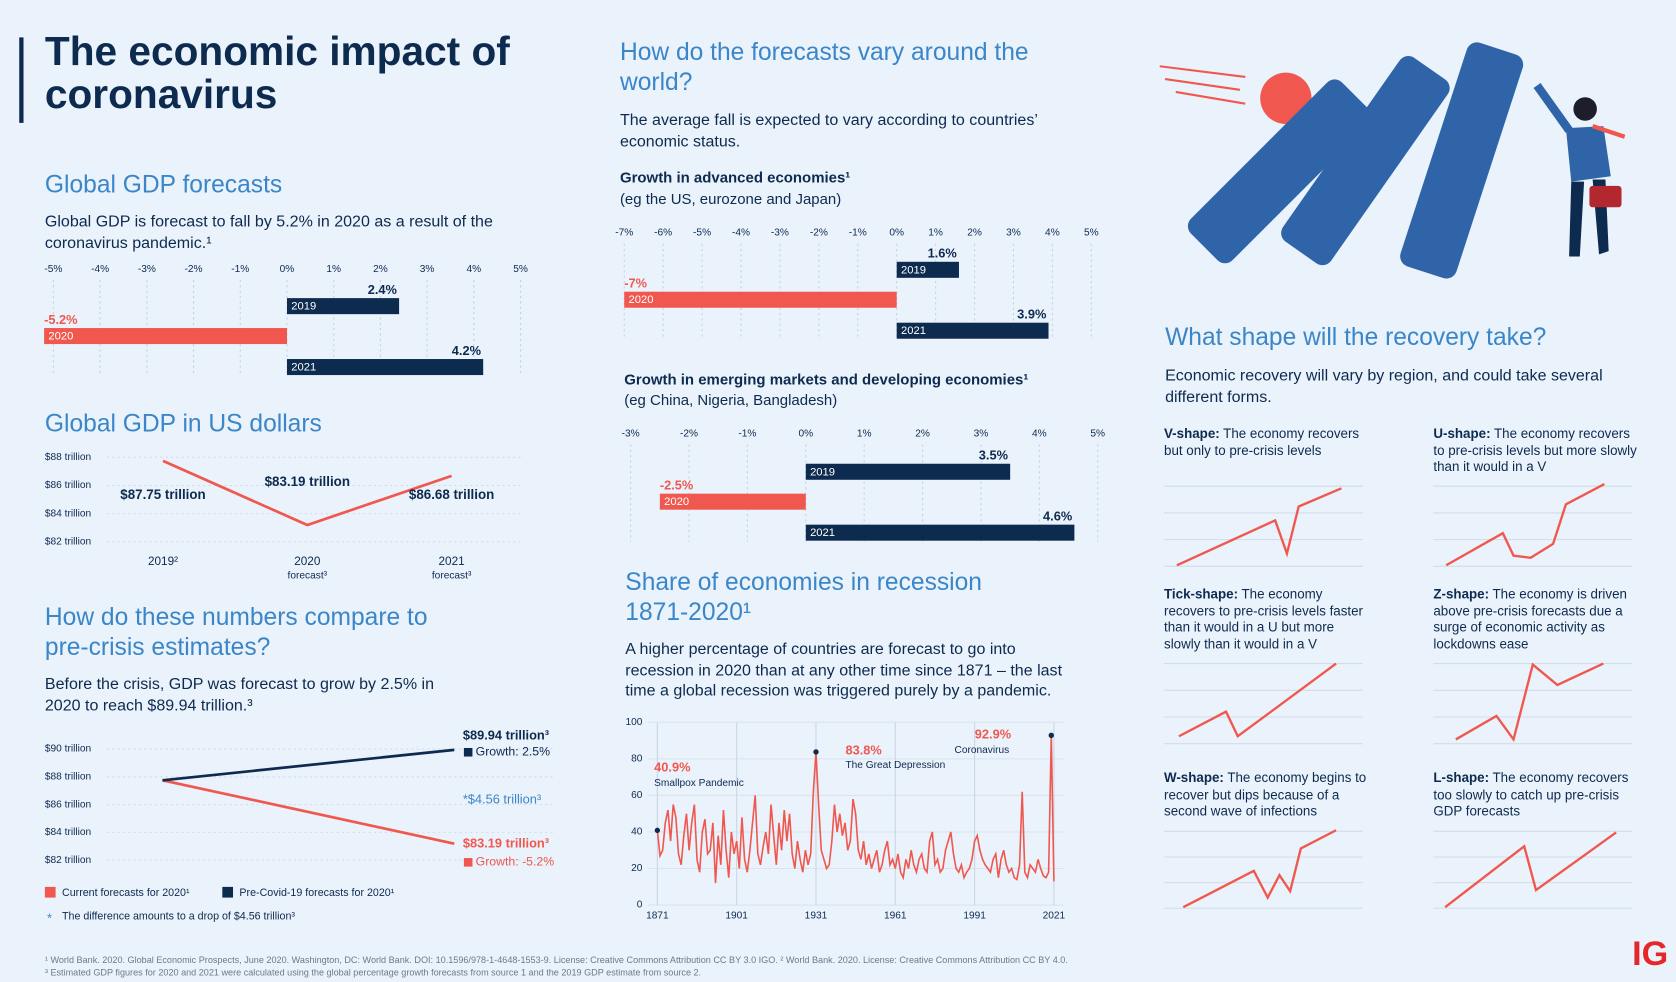 The image size is (1676, 982). What do you see at coordinates (308, 812) in the screenshot?
I see `series-line` at bounding box center [308, 812].